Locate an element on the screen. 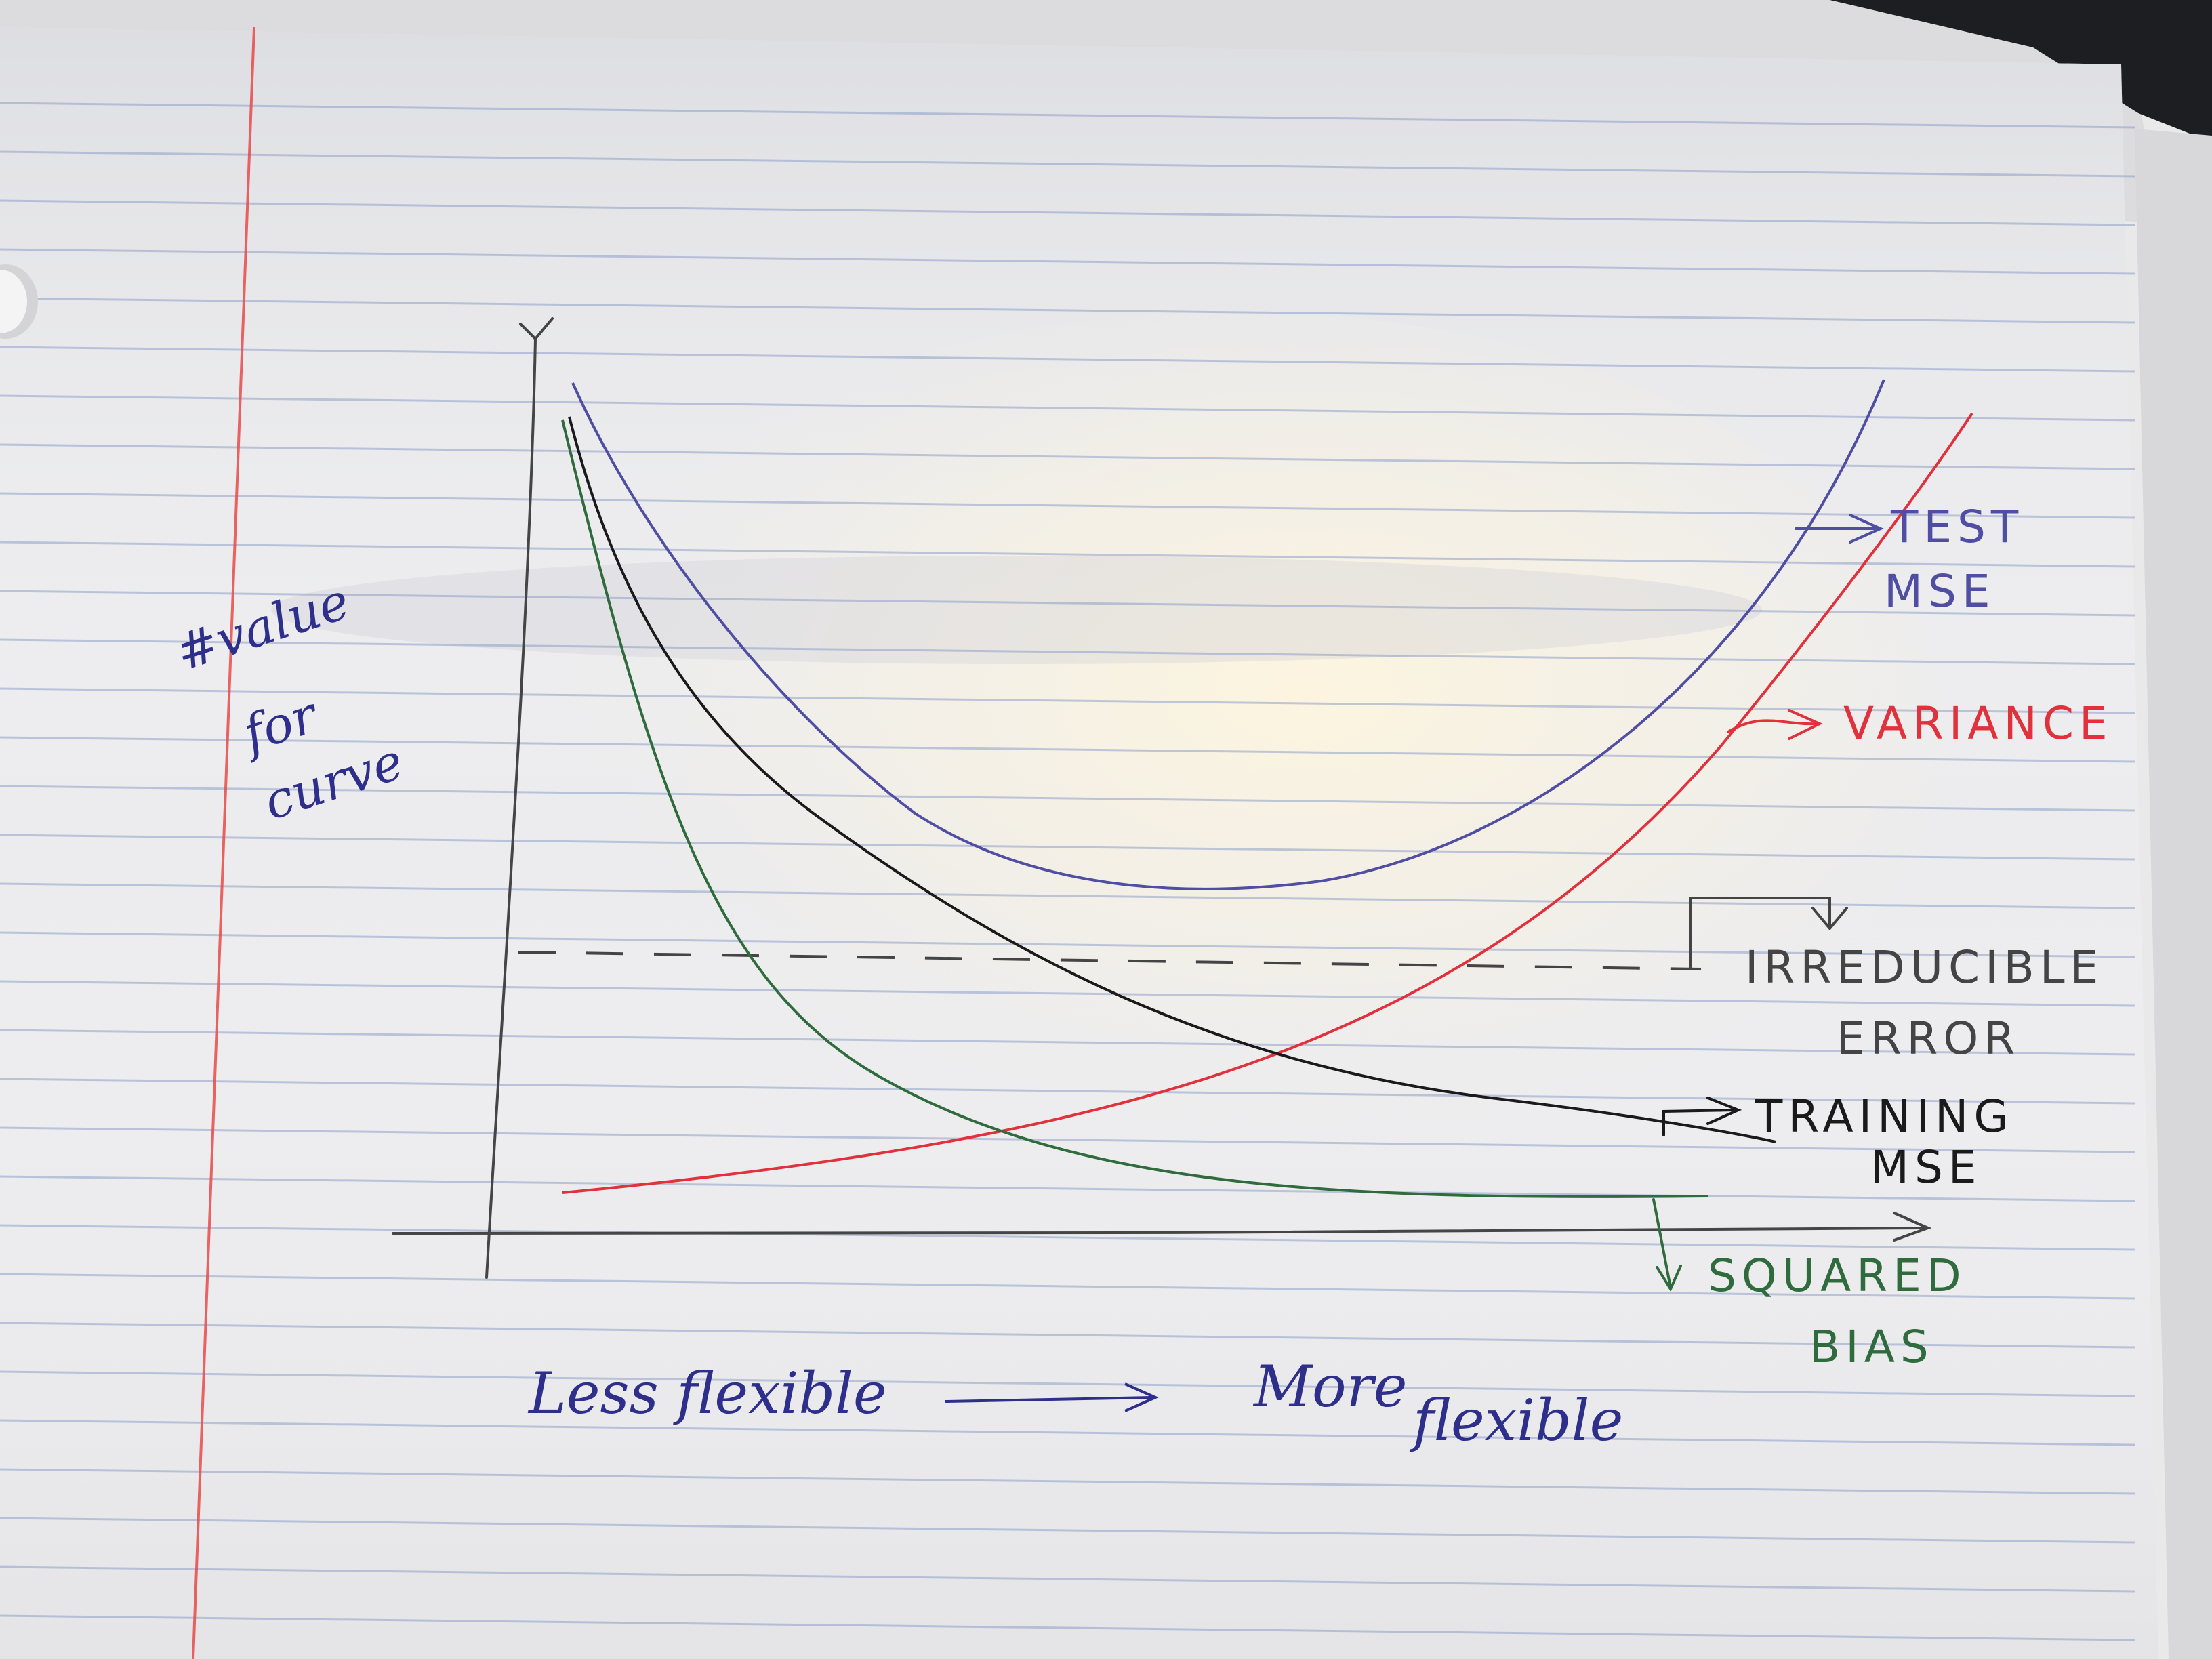 This screenshot has height=1659, width=2212. bias-label-line-1: SQUARED is located at coordinates (1838, 1276).